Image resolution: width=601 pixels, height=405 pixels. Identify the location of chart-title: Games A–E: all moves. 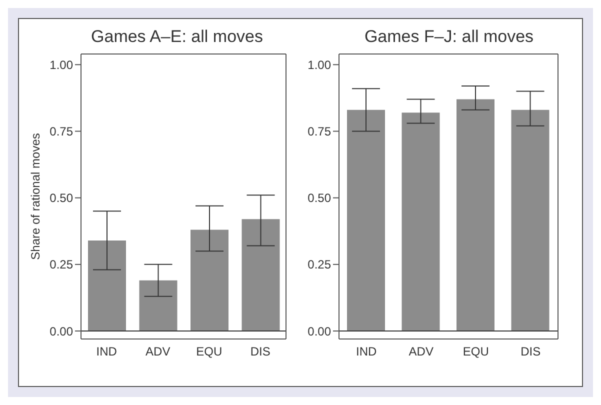
(177, 37).